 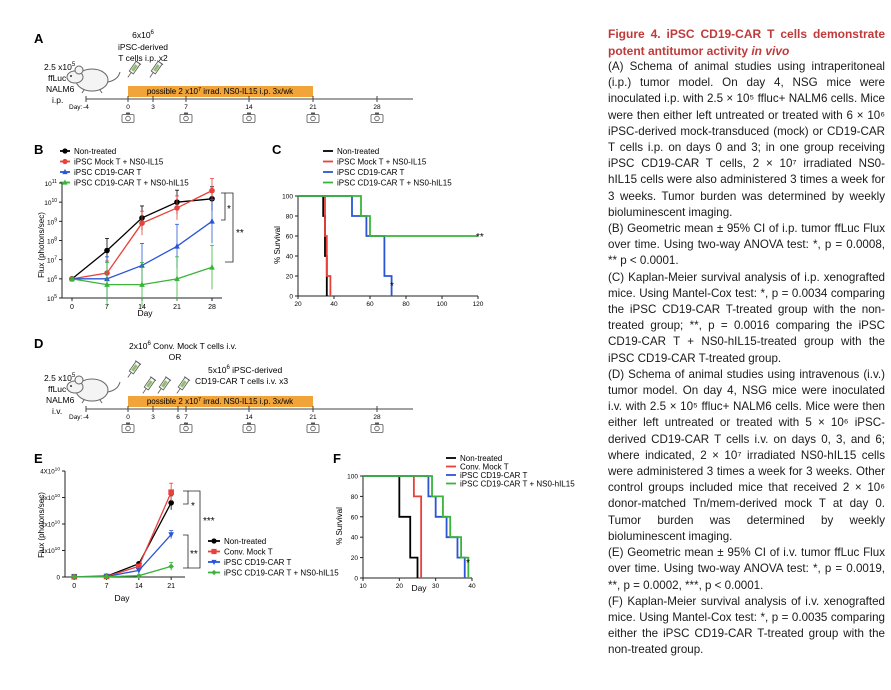 What do you see at coordinates (249, 417) in the screenshot?
I see `day-tick-label: 14` at bounding box center [249, 417].